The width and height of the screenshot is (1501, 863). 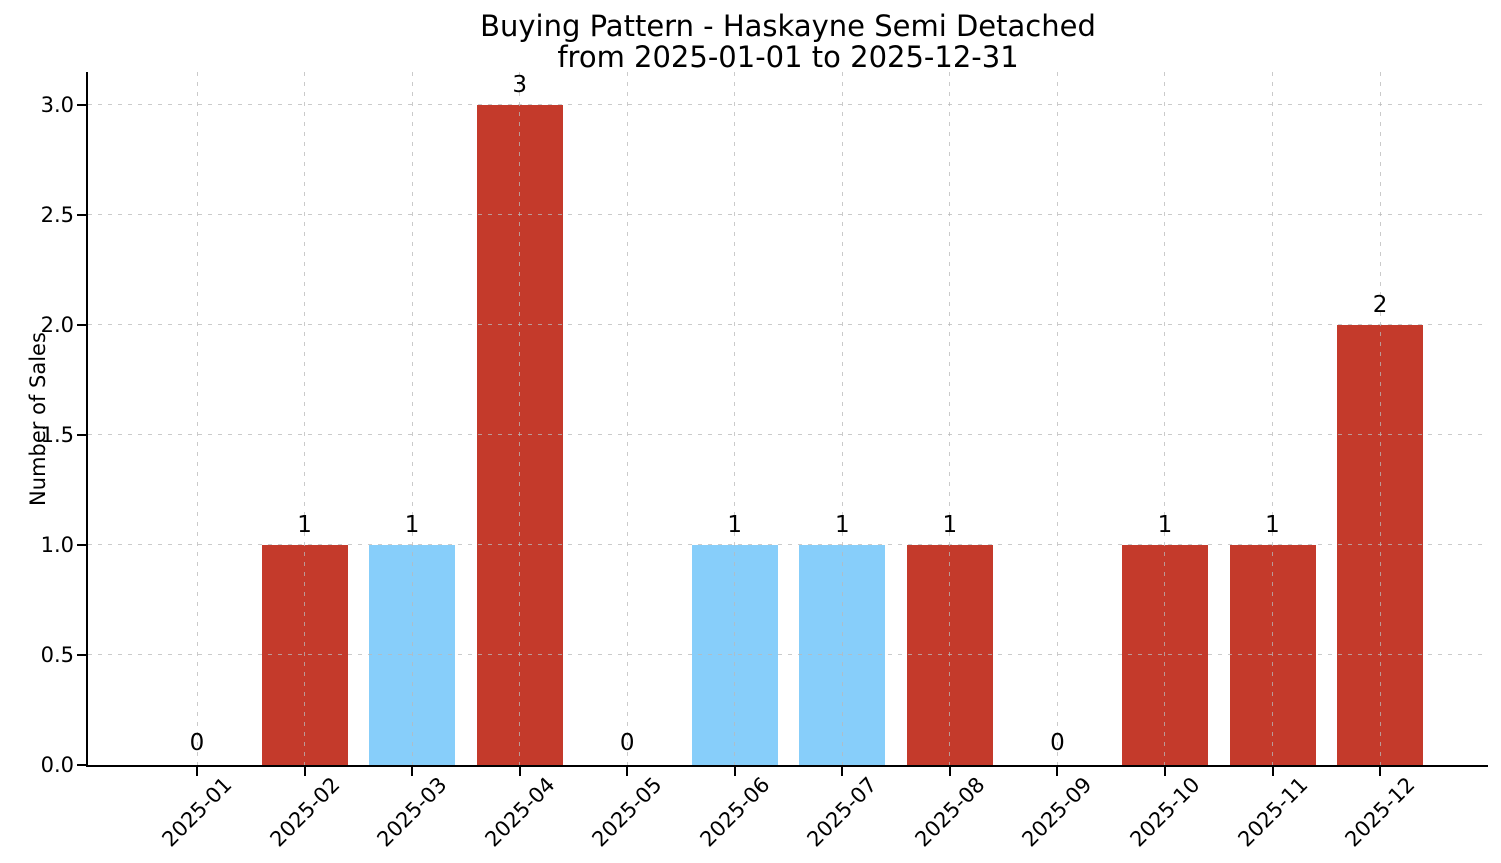 What do you see at coordinates (788, 26) in the screenshot?
I see `chart-title: Buying Pattern - Haskayne Semi Detached` at bounding box center [788, 26].